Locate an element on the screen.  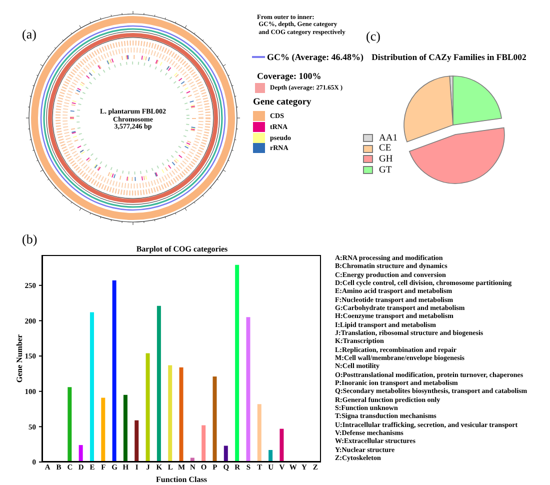
text: (a) is located at coordinates (29, 34).